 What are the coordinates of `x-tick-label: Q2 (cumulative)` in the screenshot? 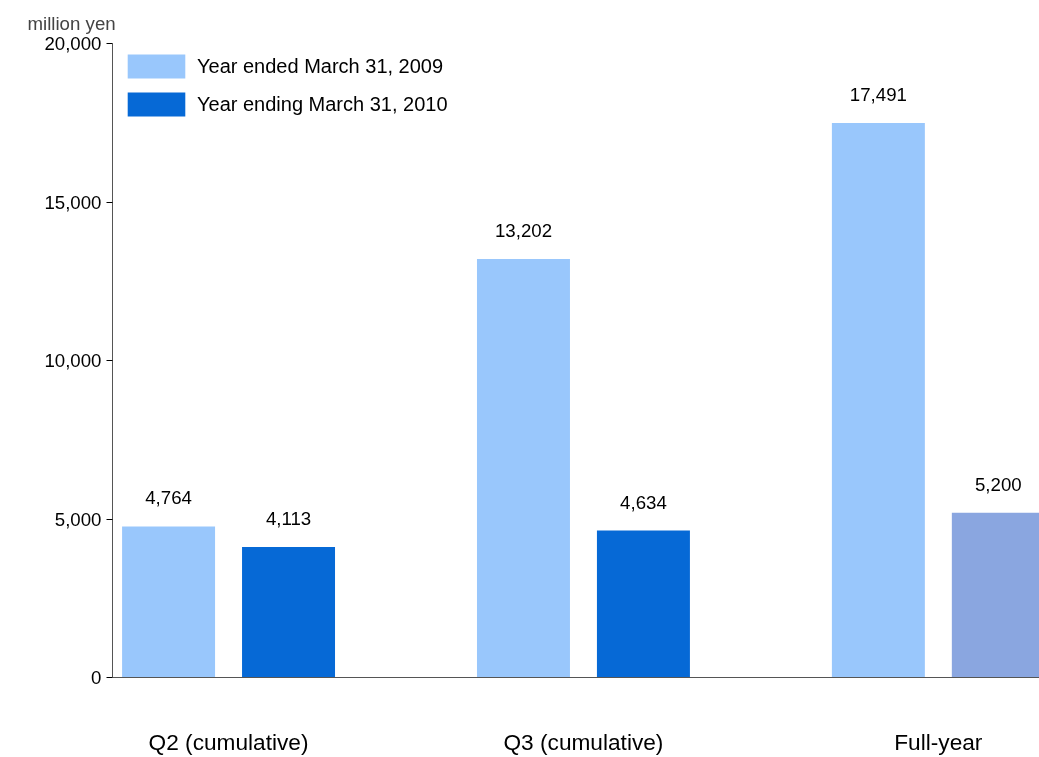 It's located at (228, 741).